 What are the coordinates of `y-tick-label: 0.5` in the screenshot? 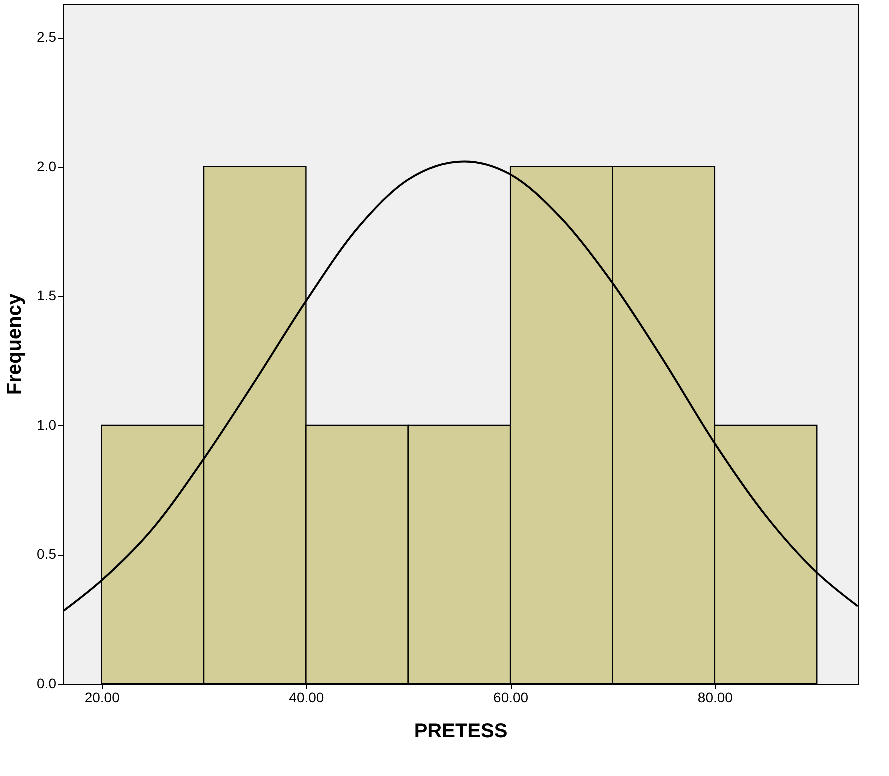 It's located at (47, 554).